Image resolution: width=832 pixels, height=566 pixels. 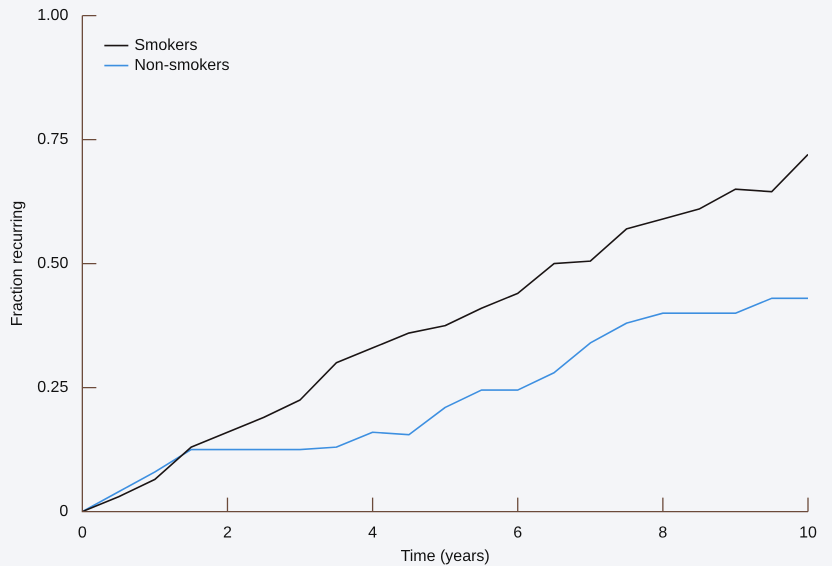 What do you see at coordinates (52, 139) in the screenshot?
I see `y-tick-label: 0.75` at bounding box center [52, 139].